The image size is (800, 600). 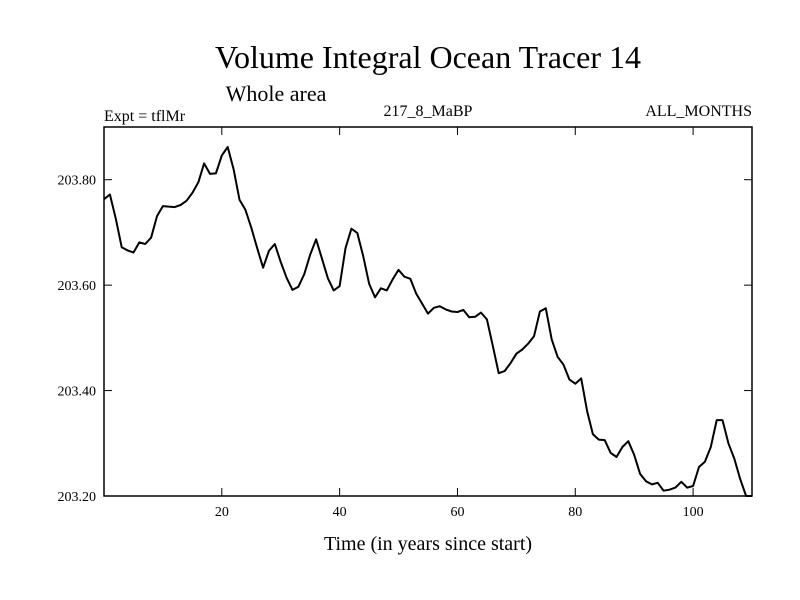 What do you see at coordinates (222, 512) in the screenshot?
I see `x-tick-label: 20` at bounding box center [222, 512].